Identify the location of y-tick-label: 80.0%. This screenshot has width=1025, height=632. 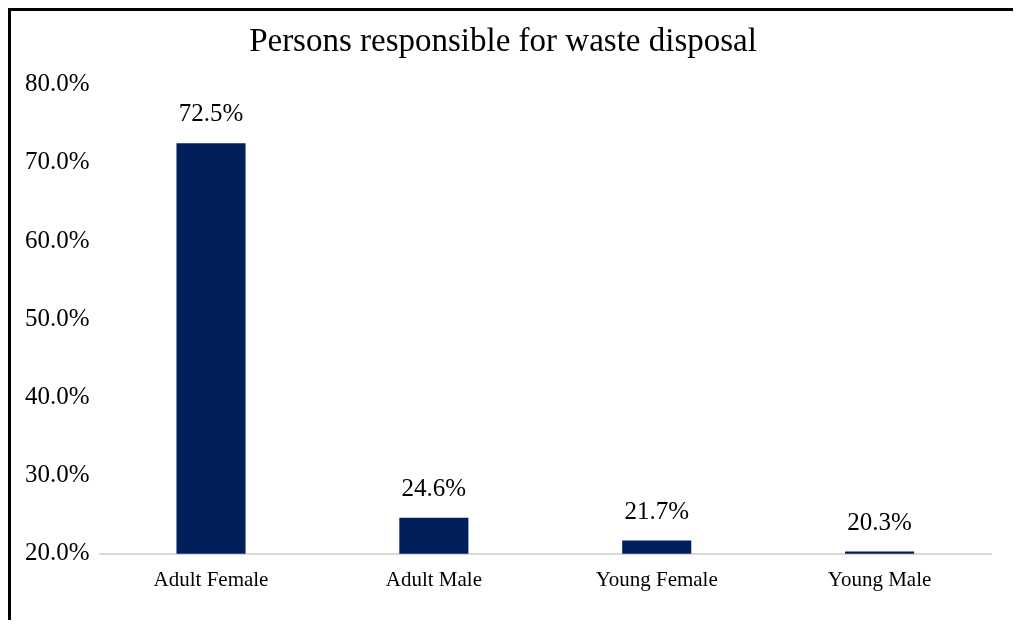
(57, 83).